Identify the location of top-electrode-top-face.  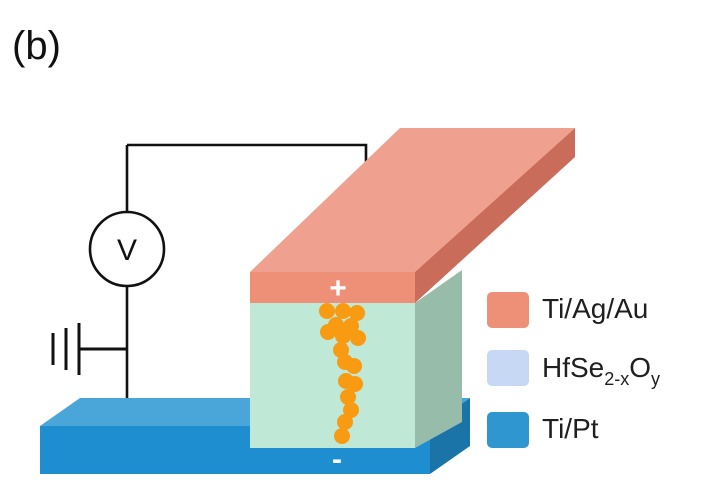
(412, 200).